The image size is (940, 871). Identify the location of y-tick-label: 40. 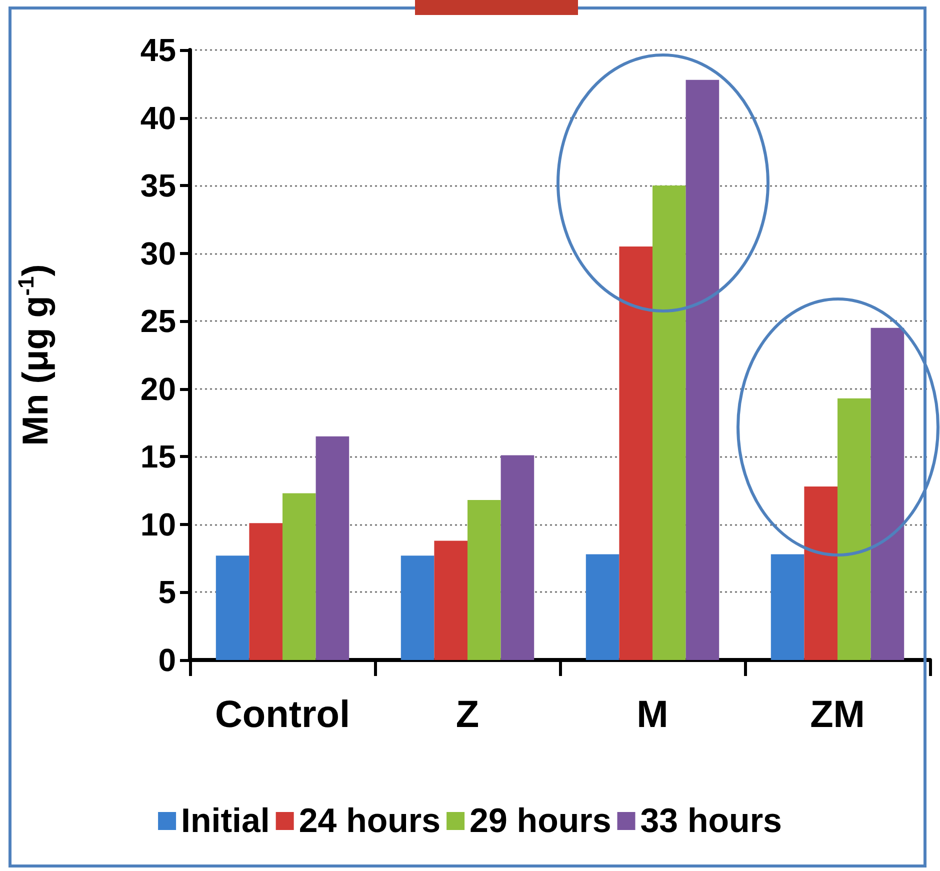
(158, 118).